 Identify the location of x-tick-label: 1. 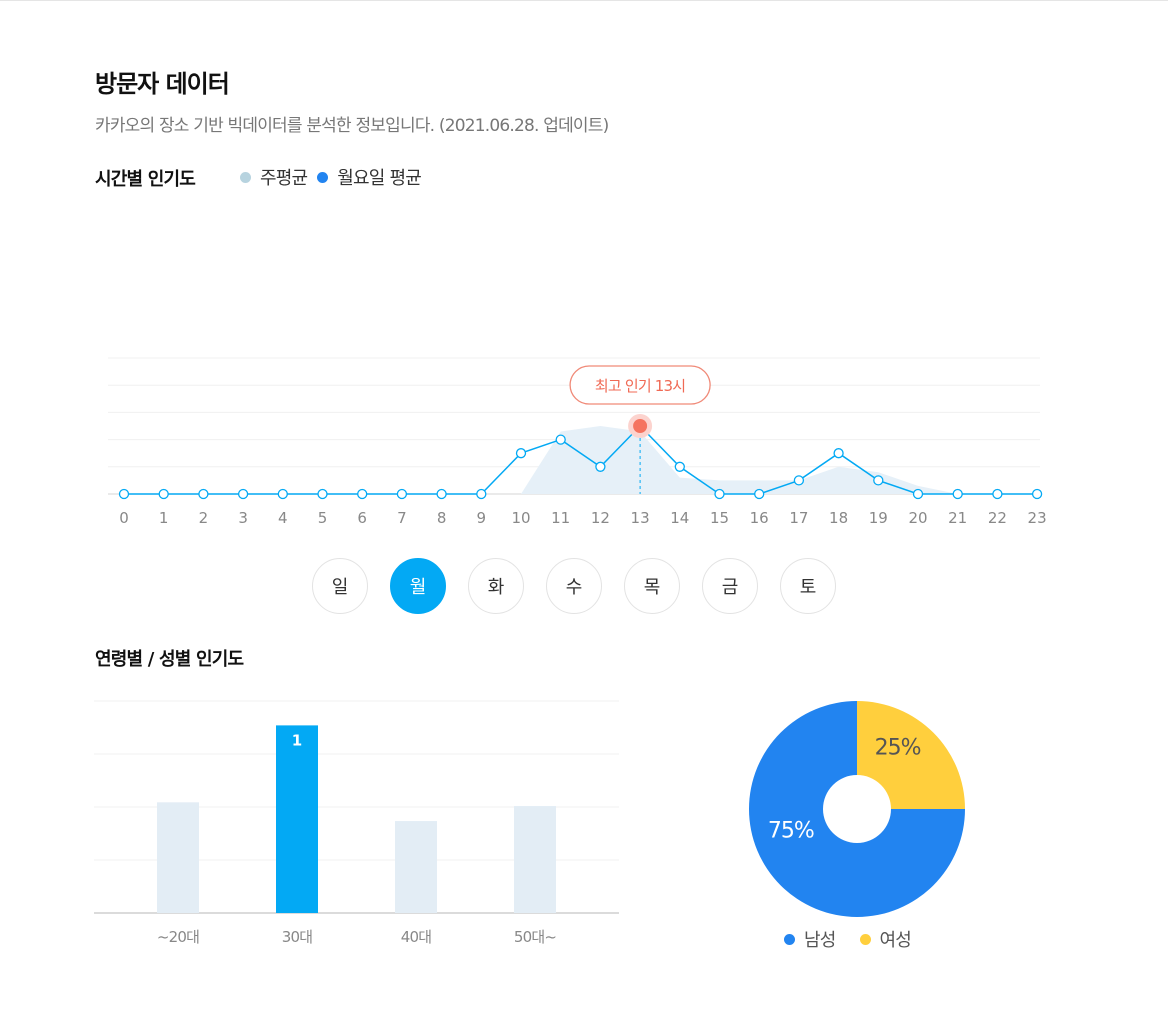
(164, 518).